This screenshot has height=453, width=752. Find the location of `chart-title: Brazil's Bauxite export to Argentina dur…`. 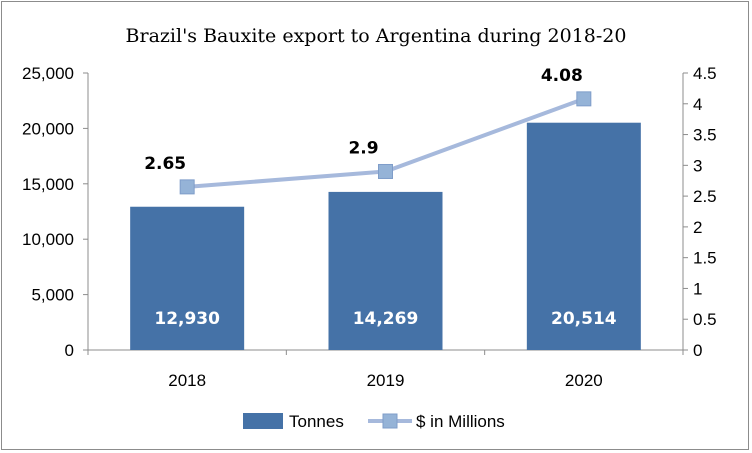

chart-title: Brazil's Bauxite export to Argentina dur… is located at coordinates (376, 36).